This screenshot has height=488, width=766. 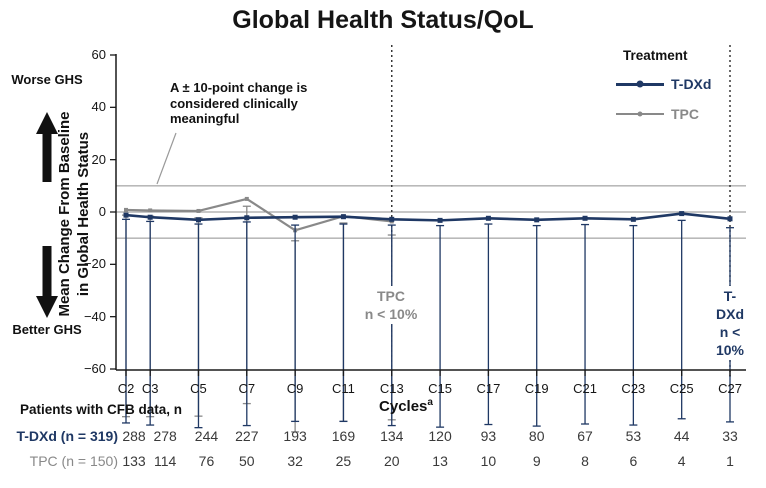 I want to click on legend-item-tdxd: T-DXd, so click(x=663, y=84).